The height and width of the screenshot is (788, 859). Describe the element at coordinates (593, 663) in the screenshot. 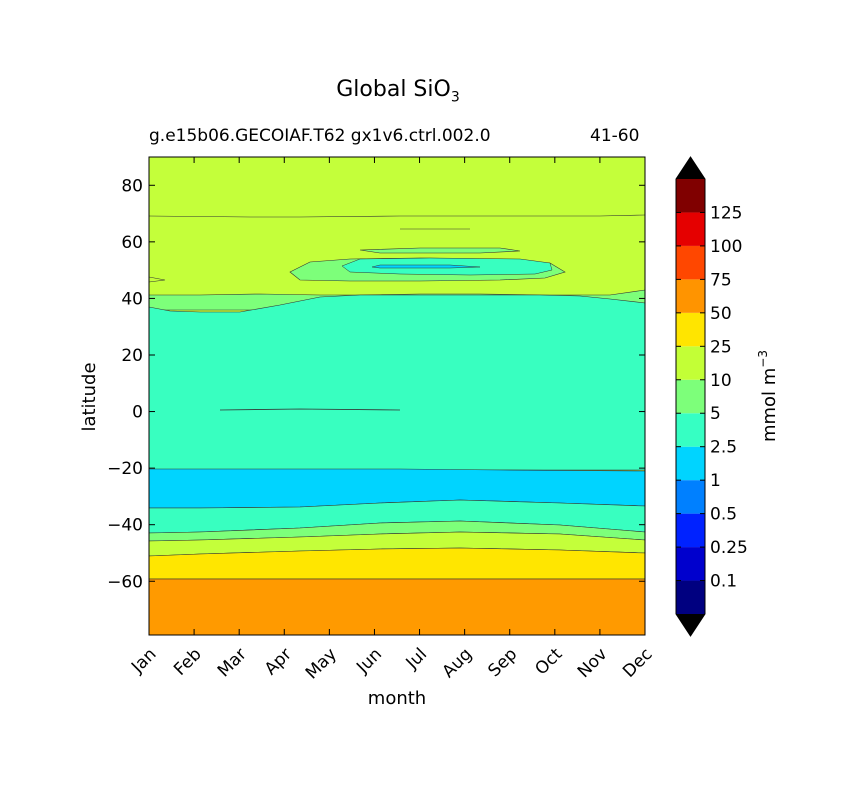

I see `x-tick-label: Nov` at that location.